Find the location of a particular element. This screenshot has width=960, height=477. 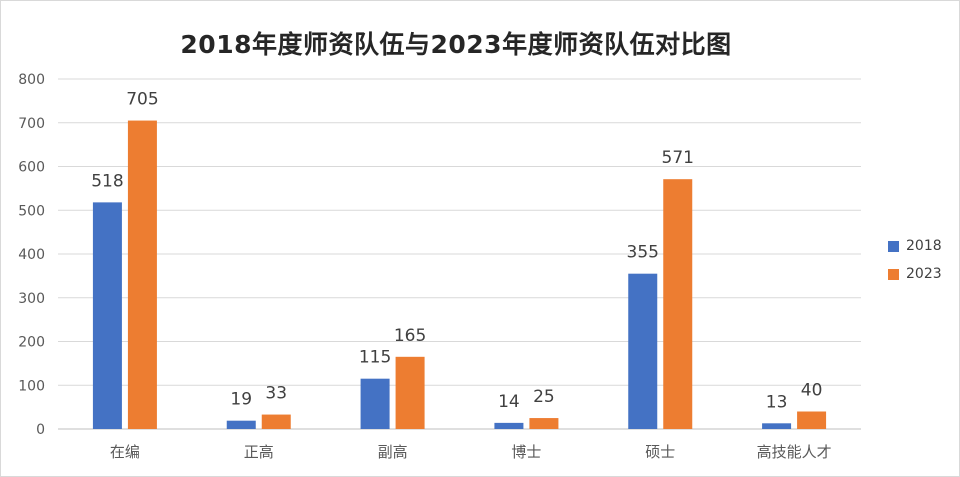

y-tick-label-800: 800 is located at coordinates (31, 80).